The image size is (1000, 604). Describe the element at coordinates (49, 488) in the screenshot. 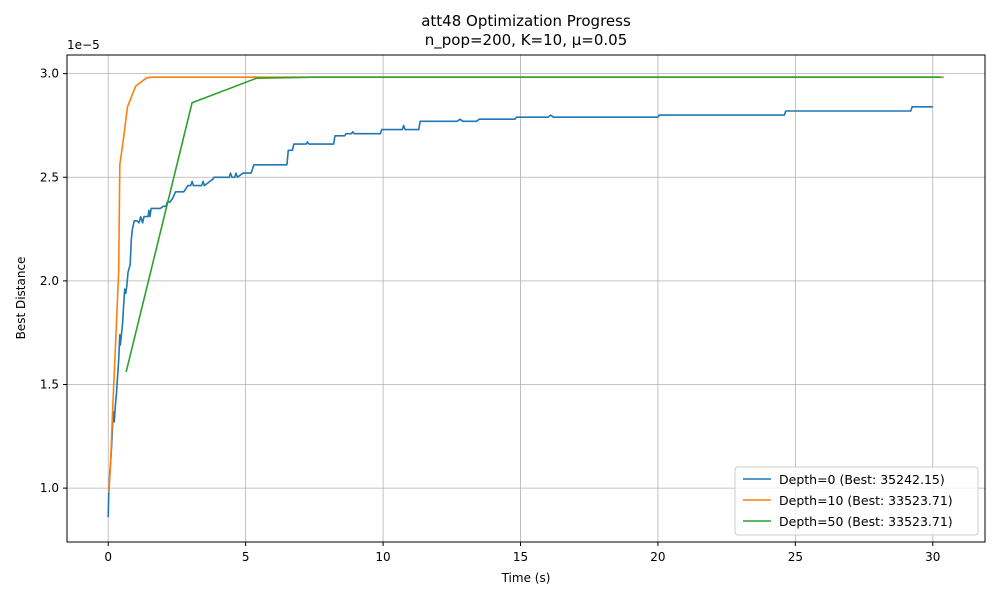

I see `y-tick-label: 1.0` at that location.